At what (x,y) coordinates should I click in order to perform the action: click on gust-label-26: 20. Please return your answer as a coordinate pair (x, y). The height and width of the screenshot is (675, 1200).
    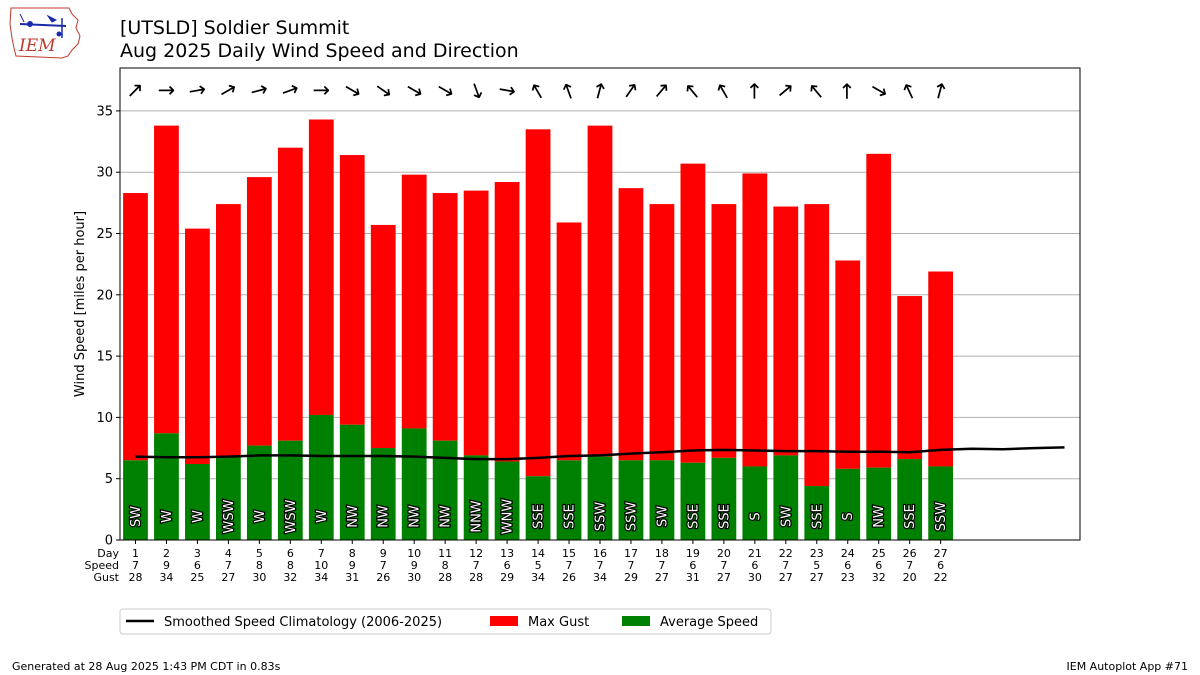
    Looking at the image, I should click on (910, 577).